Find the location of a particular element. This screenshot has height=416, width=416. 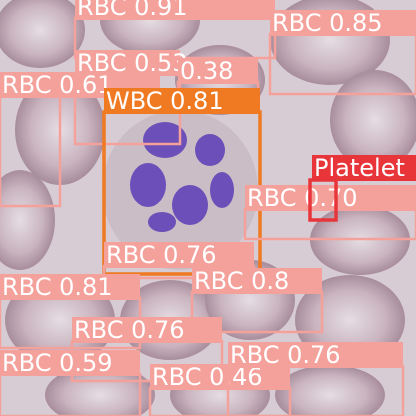

detection-label: RBC 0.8 is located at coordinates (241, 281).